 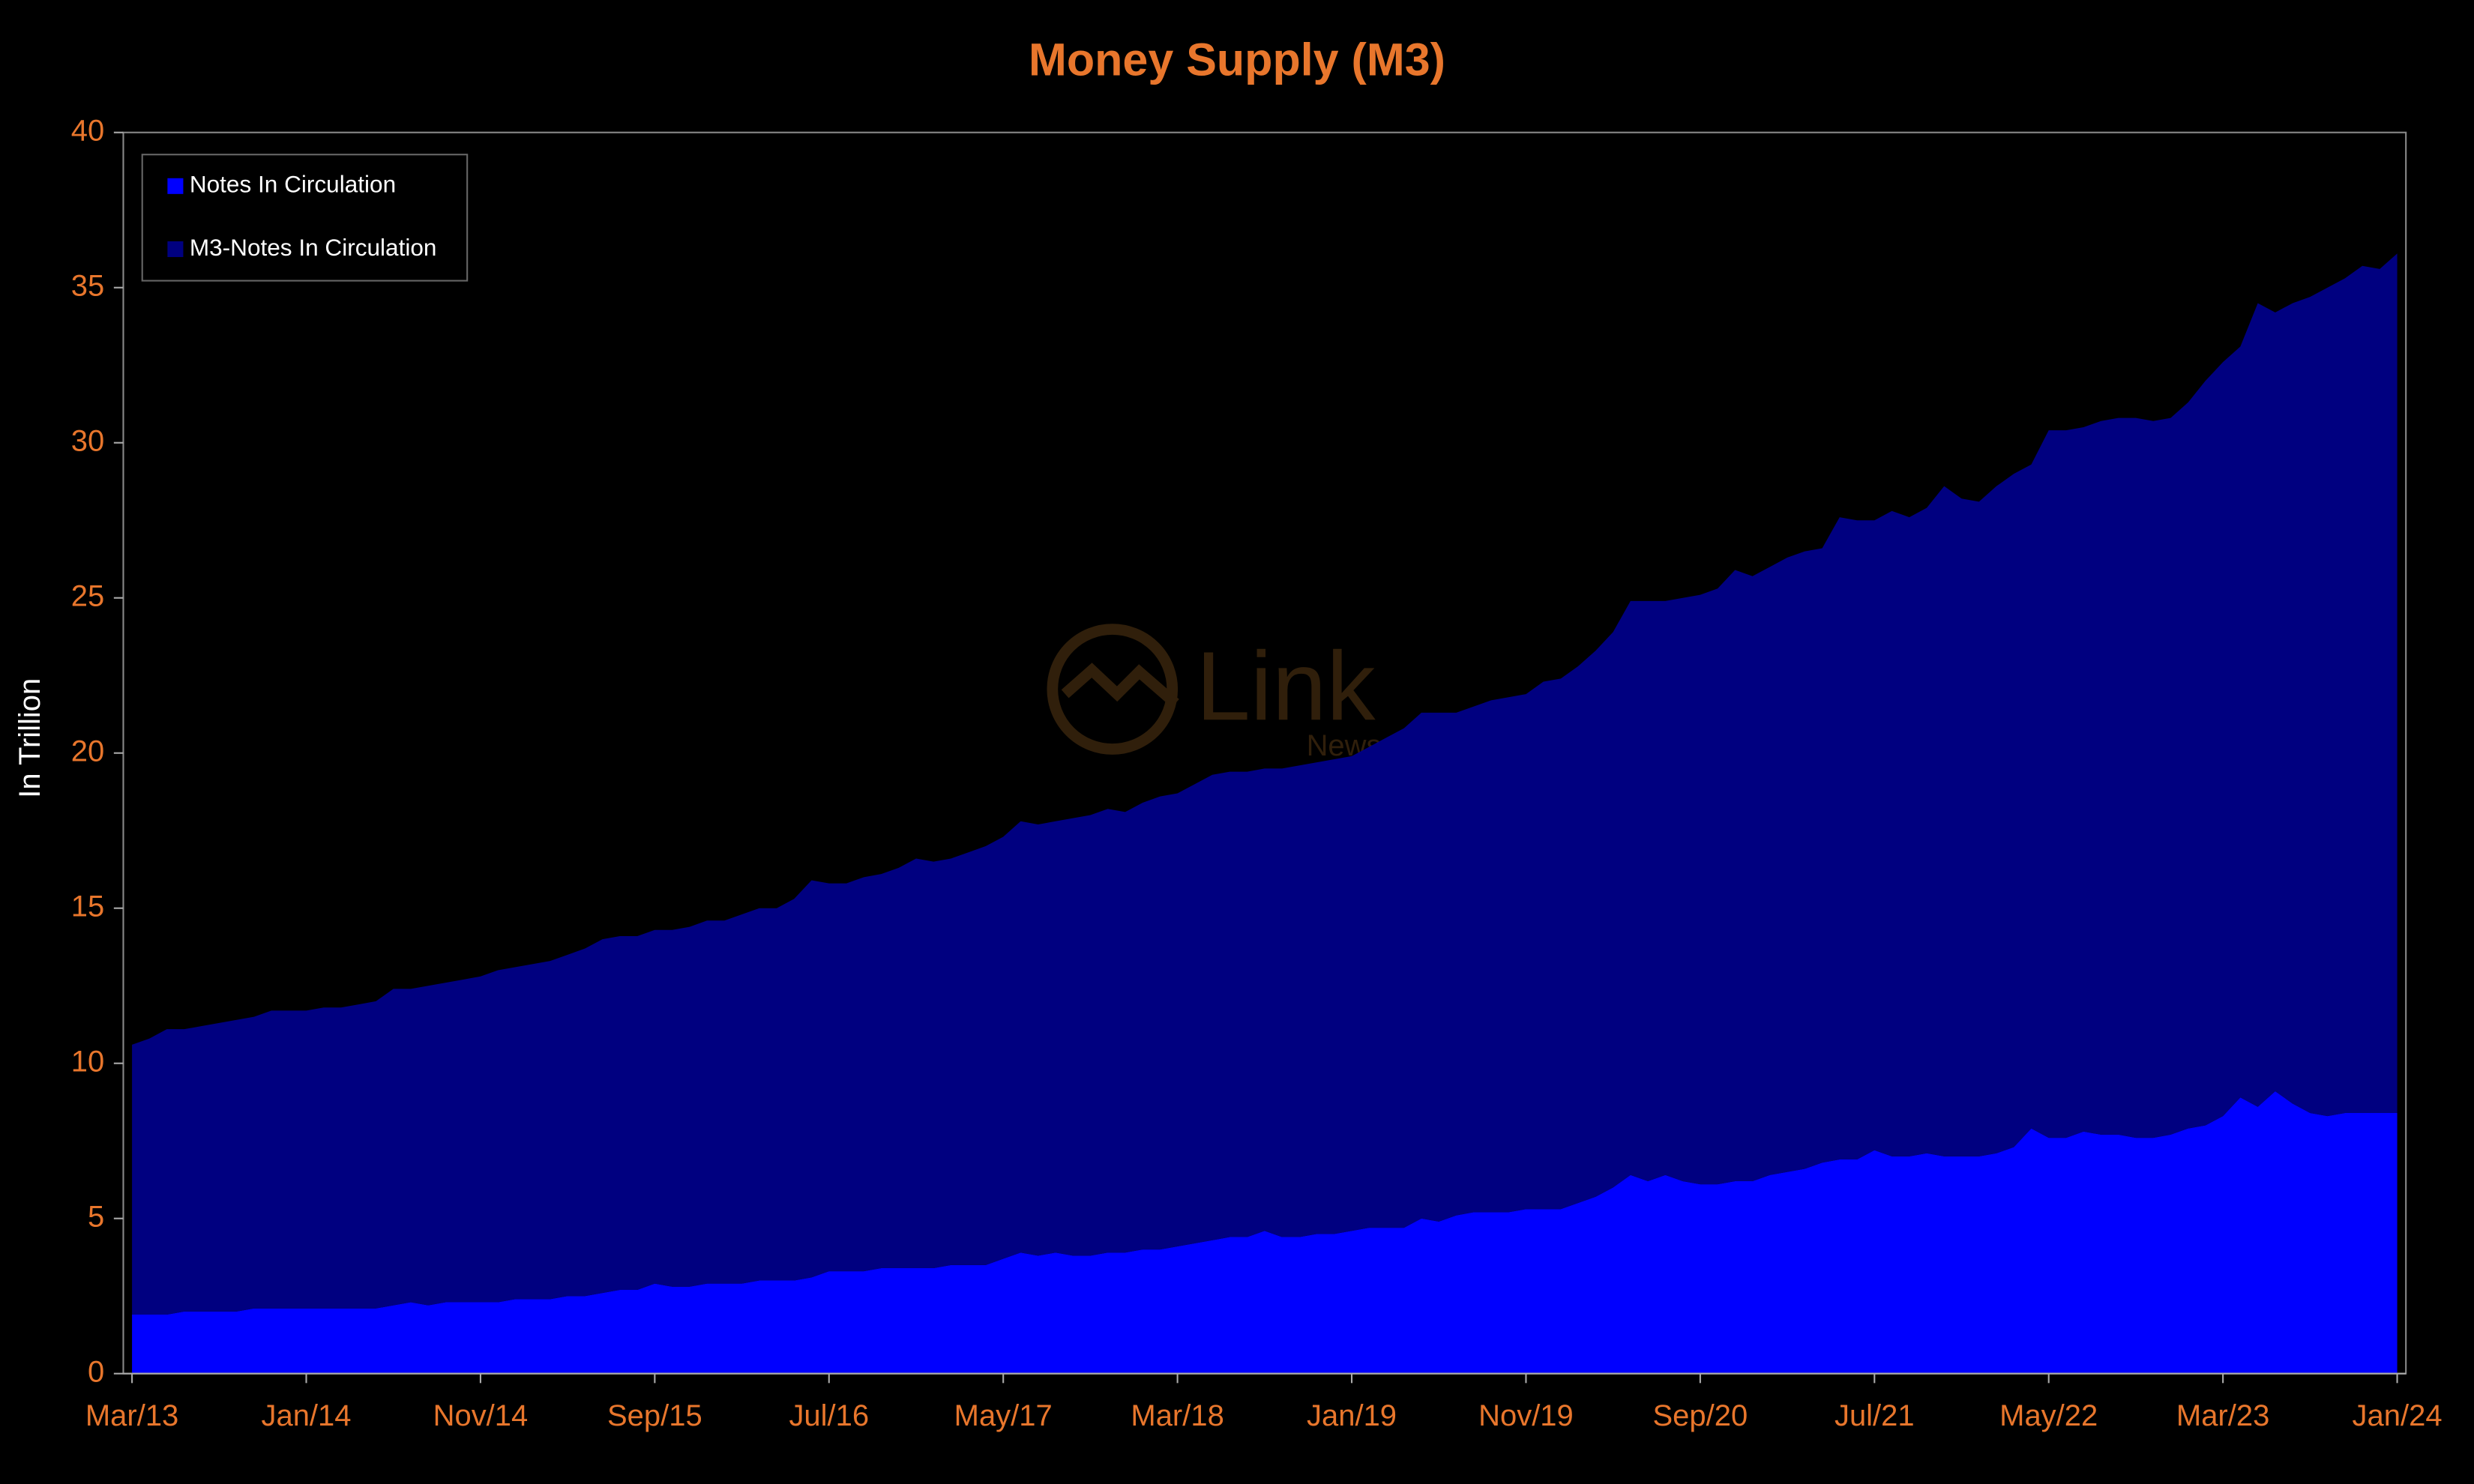 I want to click on y-tick-label: 35, so click(x=87, y=285).